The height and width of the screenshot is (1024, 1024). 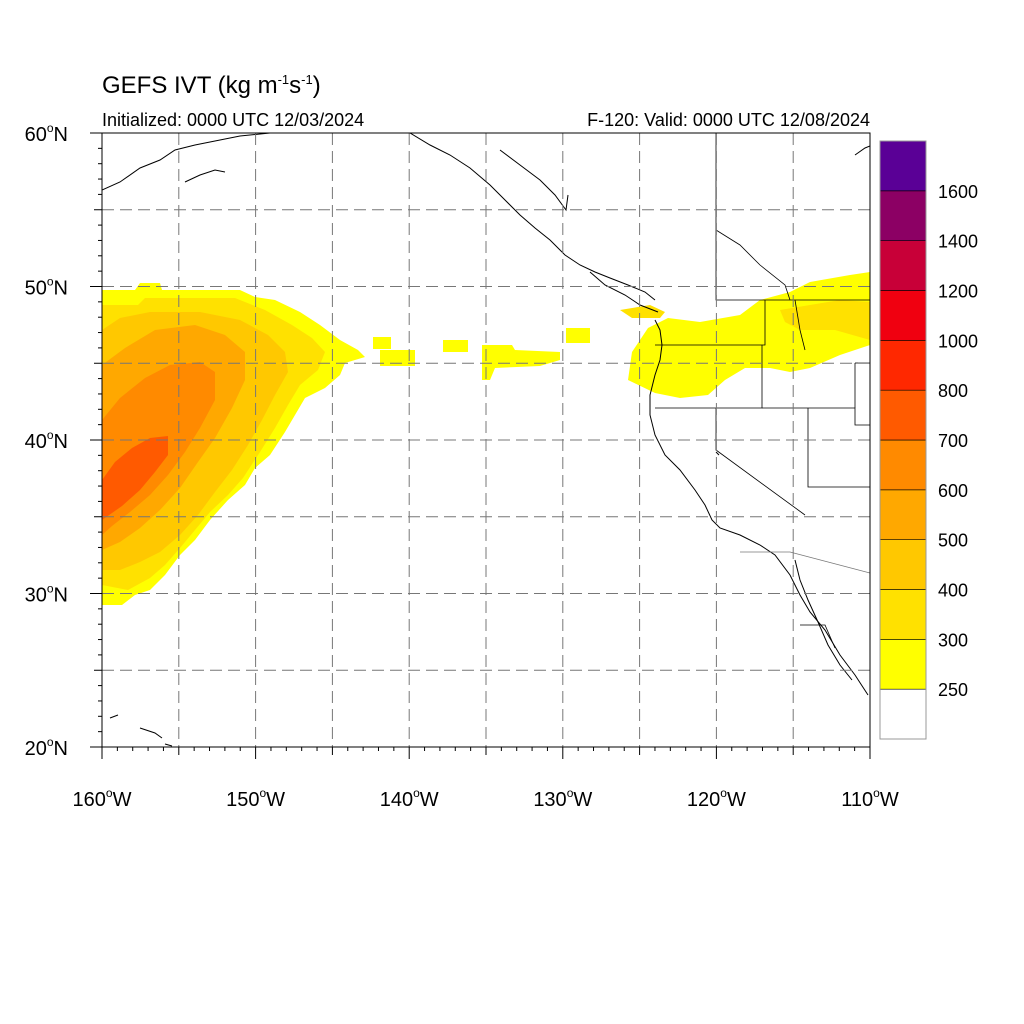 I want to click on colorbar-label: 250, so click(x=953, y=690).